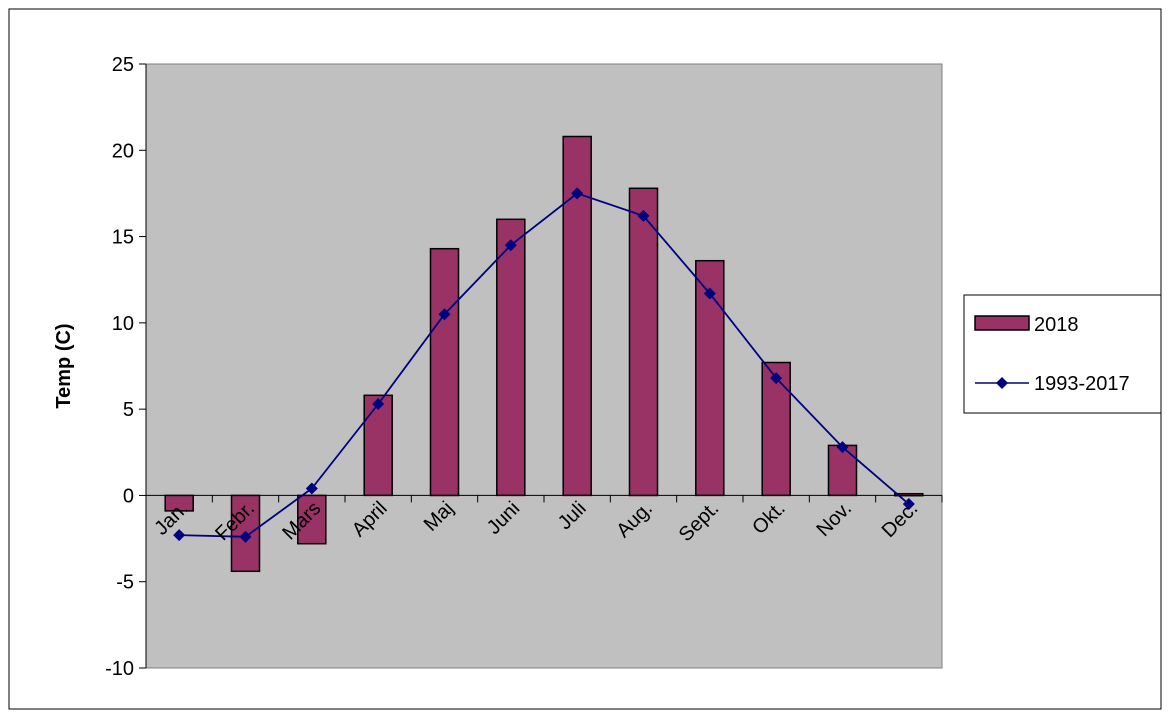 Image resolution: width=1170 pixels, height=714 pixels. What do you see at coordinates (125, 583) in the screenshot?
I see `y-tick-label: -5` at bounding box center [125, 583].